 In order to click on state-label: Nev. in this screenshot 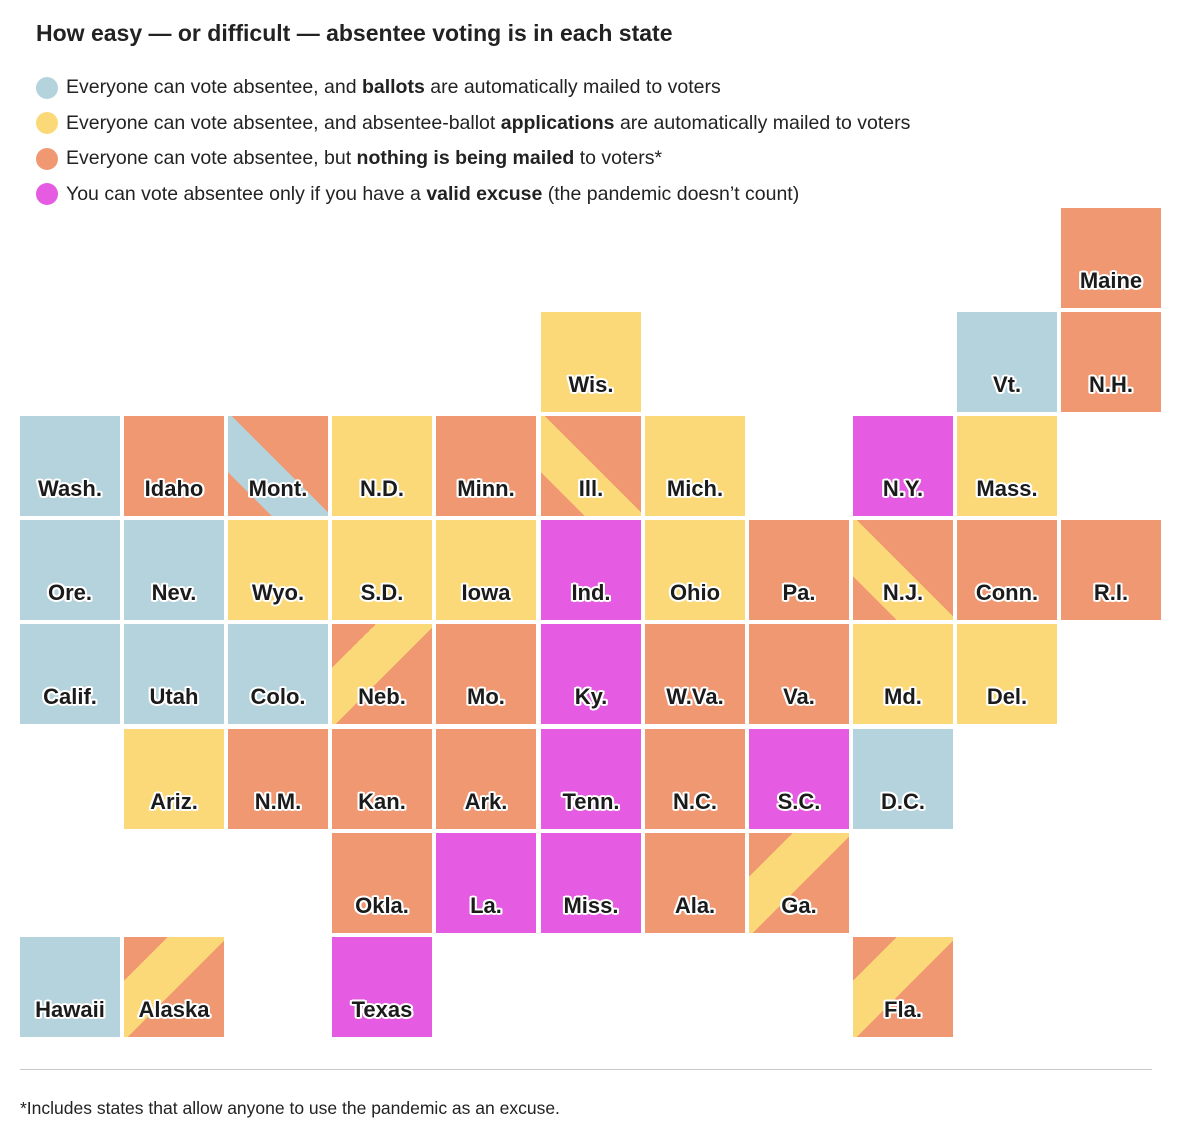, I will do `click(174, 592)`.